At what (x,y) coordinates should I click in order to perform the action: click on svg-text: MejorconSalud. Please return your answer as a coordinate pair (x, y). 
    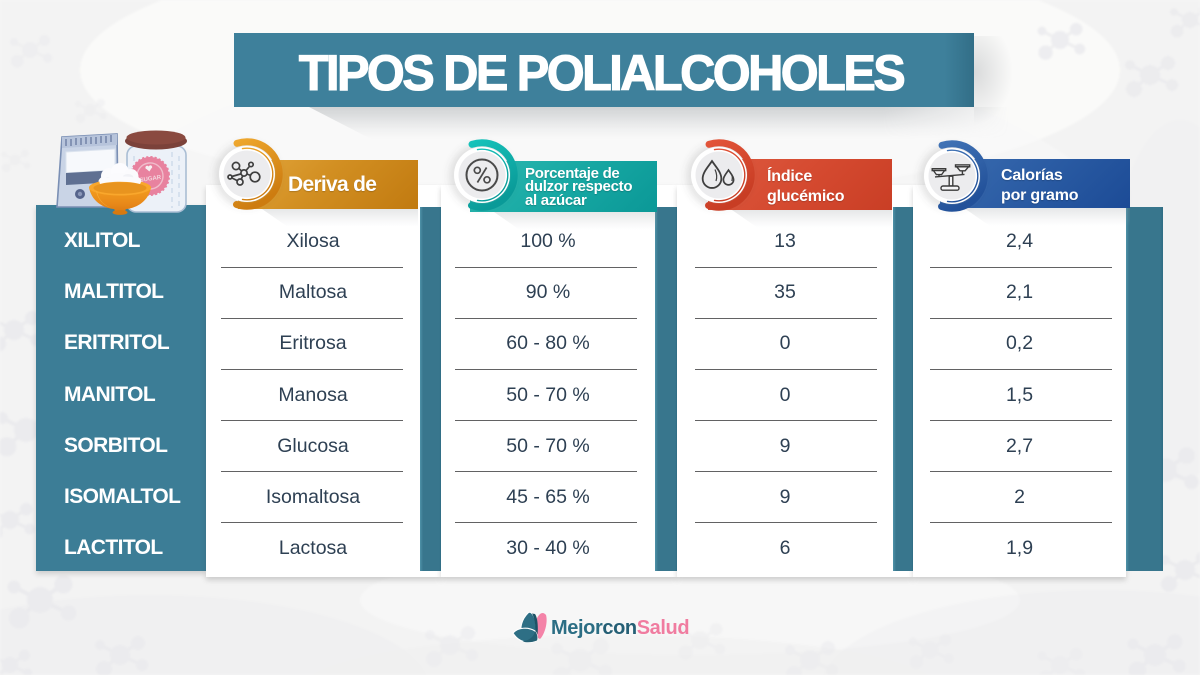
    Looking at the image, I should click on (620, 628).